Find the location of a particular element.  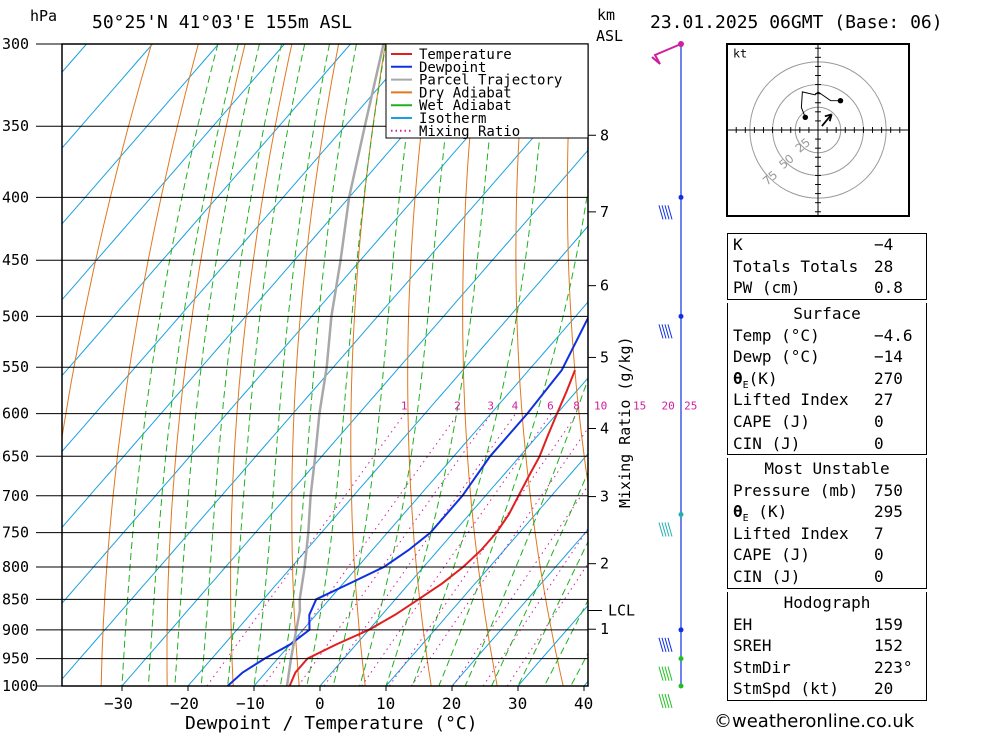

row-value: −4.6 is located at coordinates (893, 335).